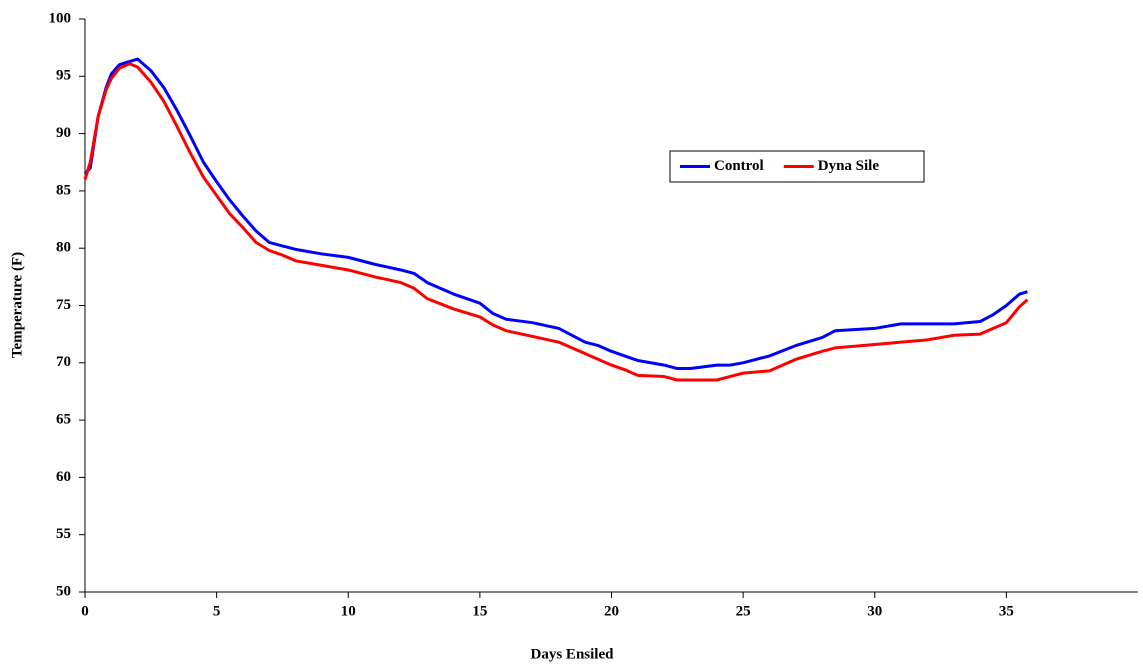  Describe the element at coordinates (479, 611) in the screenshot. I see `x-tick-label: 15` at that location.